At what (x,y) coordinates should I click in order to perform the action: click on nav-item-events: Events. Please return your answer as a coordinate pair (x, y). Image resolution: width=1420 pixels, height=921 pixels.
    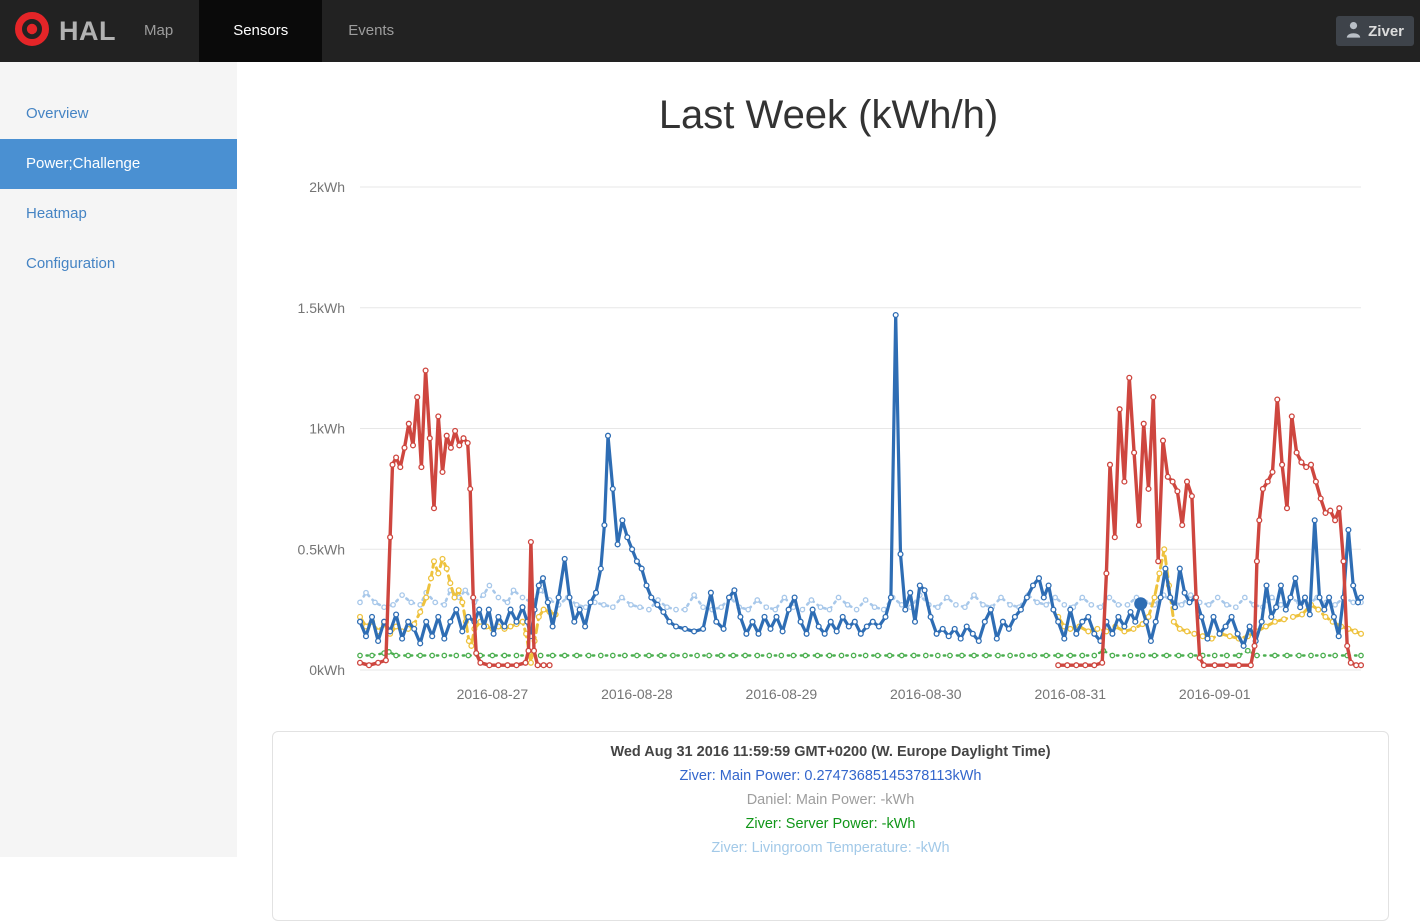
    Looking at the image, I should click on (371, 30).